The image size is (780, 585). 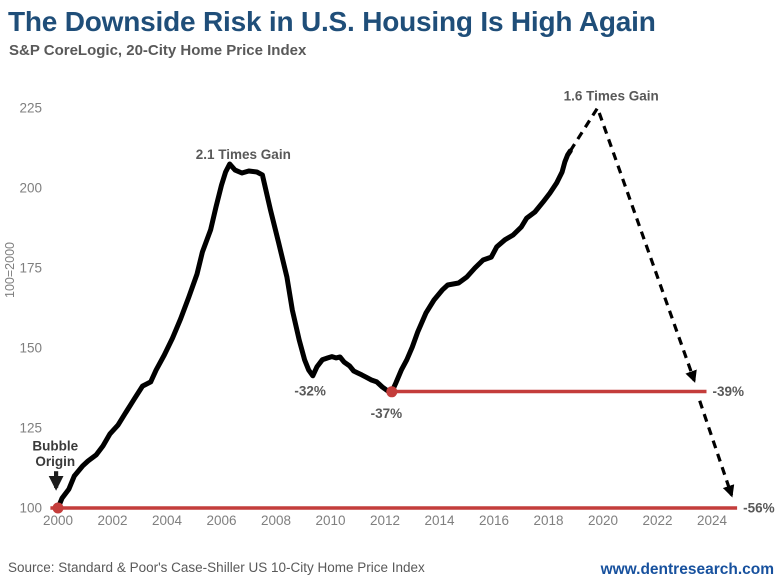 What do you see at coordinates (603, 520) in the screenshot?
I see `x-tick-label: 2020` at bounding box center [603, 520].